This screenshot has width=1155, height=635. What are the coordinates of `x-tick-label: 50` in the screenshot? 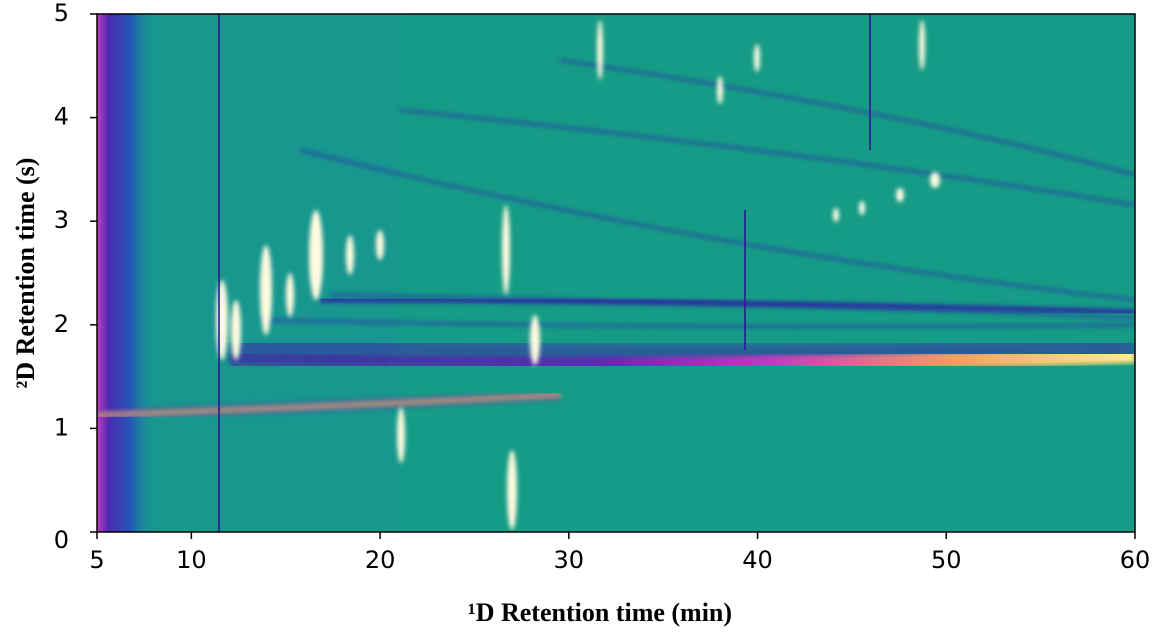 It's located at (946, 560).